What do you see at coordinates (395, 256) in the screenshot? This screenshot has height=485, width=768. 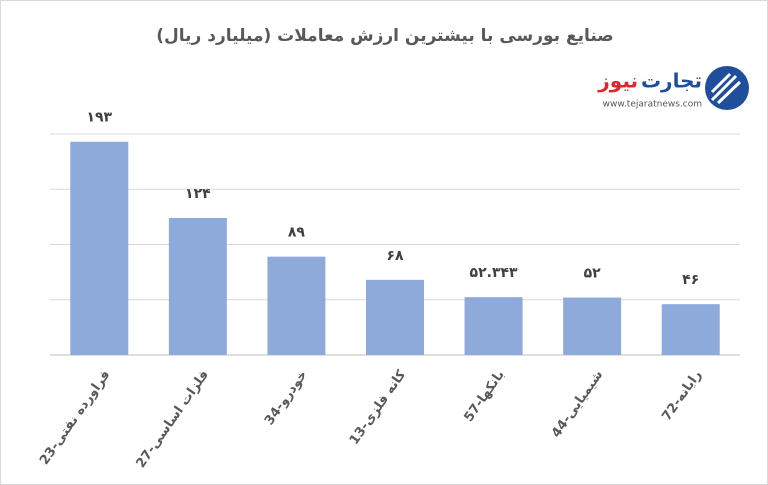 I see `value-label: ۶۸` at bounding box center [395, 256].